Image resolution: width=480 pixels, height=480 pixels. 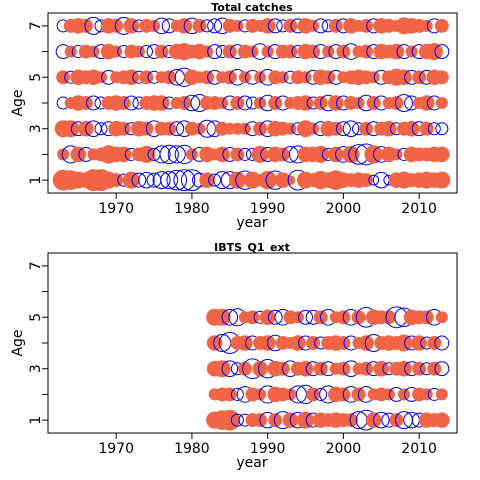 What do you see at coordinates (344, 449) in the screenshot?
I see `x-tick-label: 2000` at bounding box center [344, 449].